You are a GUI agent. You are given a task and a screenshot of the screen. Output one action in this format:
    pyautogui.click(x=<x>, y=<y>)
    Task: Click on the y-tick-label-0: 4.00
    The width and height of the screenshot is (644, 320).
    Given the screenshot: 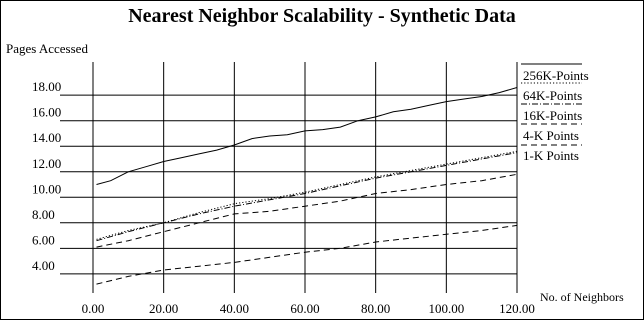 What is the action you would take?
    pyautogui.click(x=43, y=265)
    